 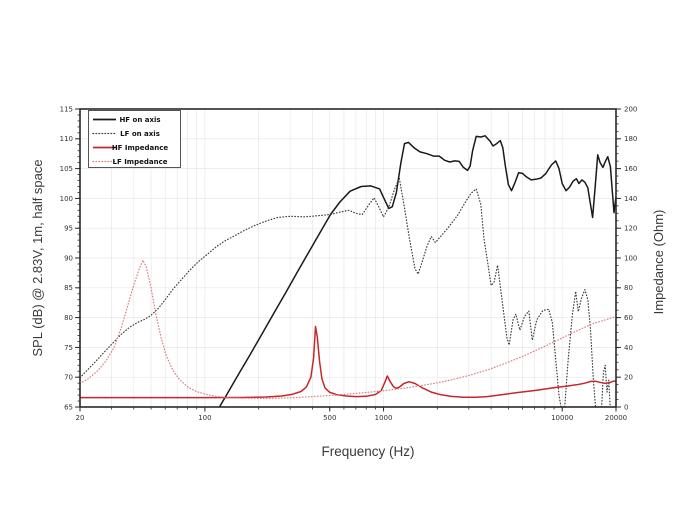 I want to click on y-left-tick-label: 75, so click(x=68, y=348).